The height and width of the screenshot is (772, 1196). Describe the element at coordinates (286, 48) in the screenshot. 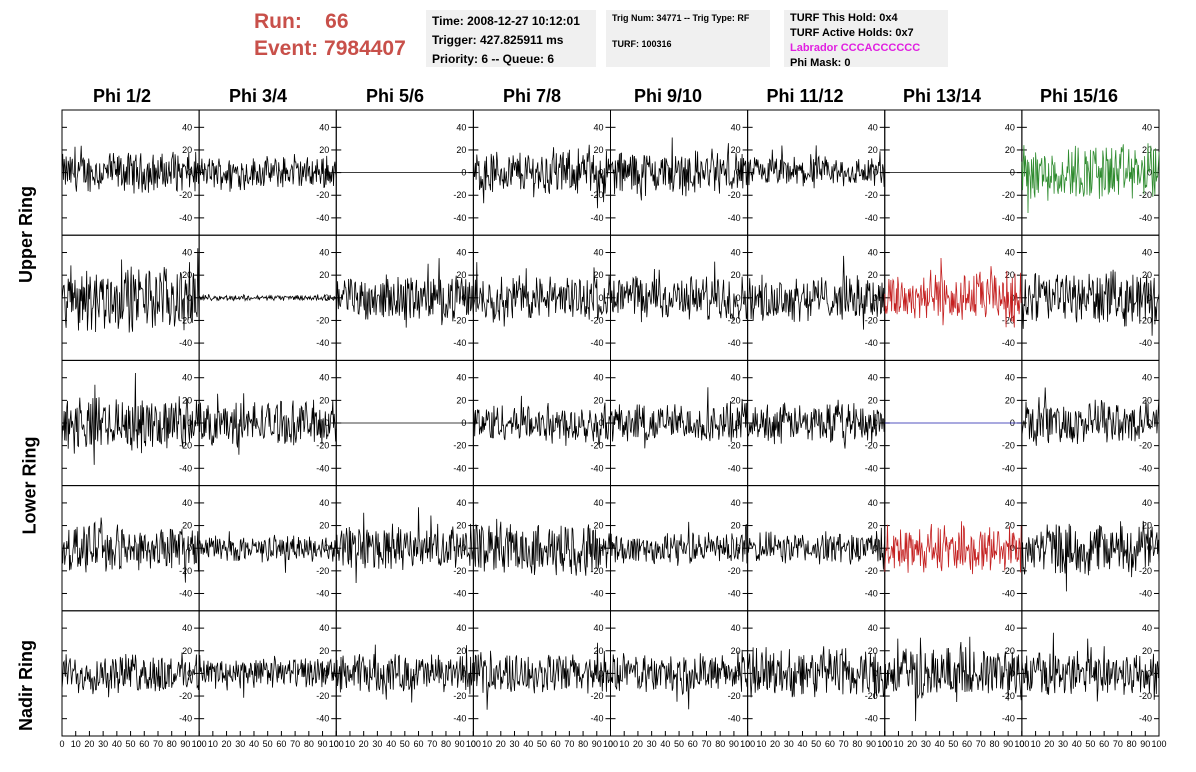

I see `event-label: Event:` at that location.